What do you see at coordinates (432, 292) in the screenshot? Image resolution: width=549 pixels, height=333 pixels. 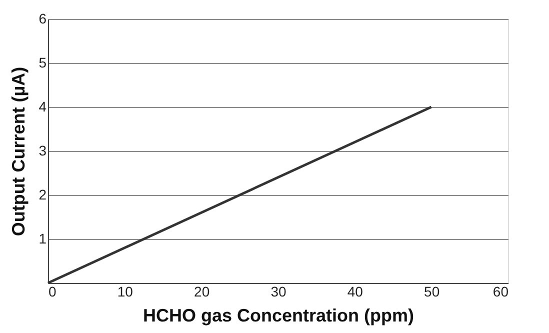 I see `x-tick-label: 50` at bounding box center [432, 292].